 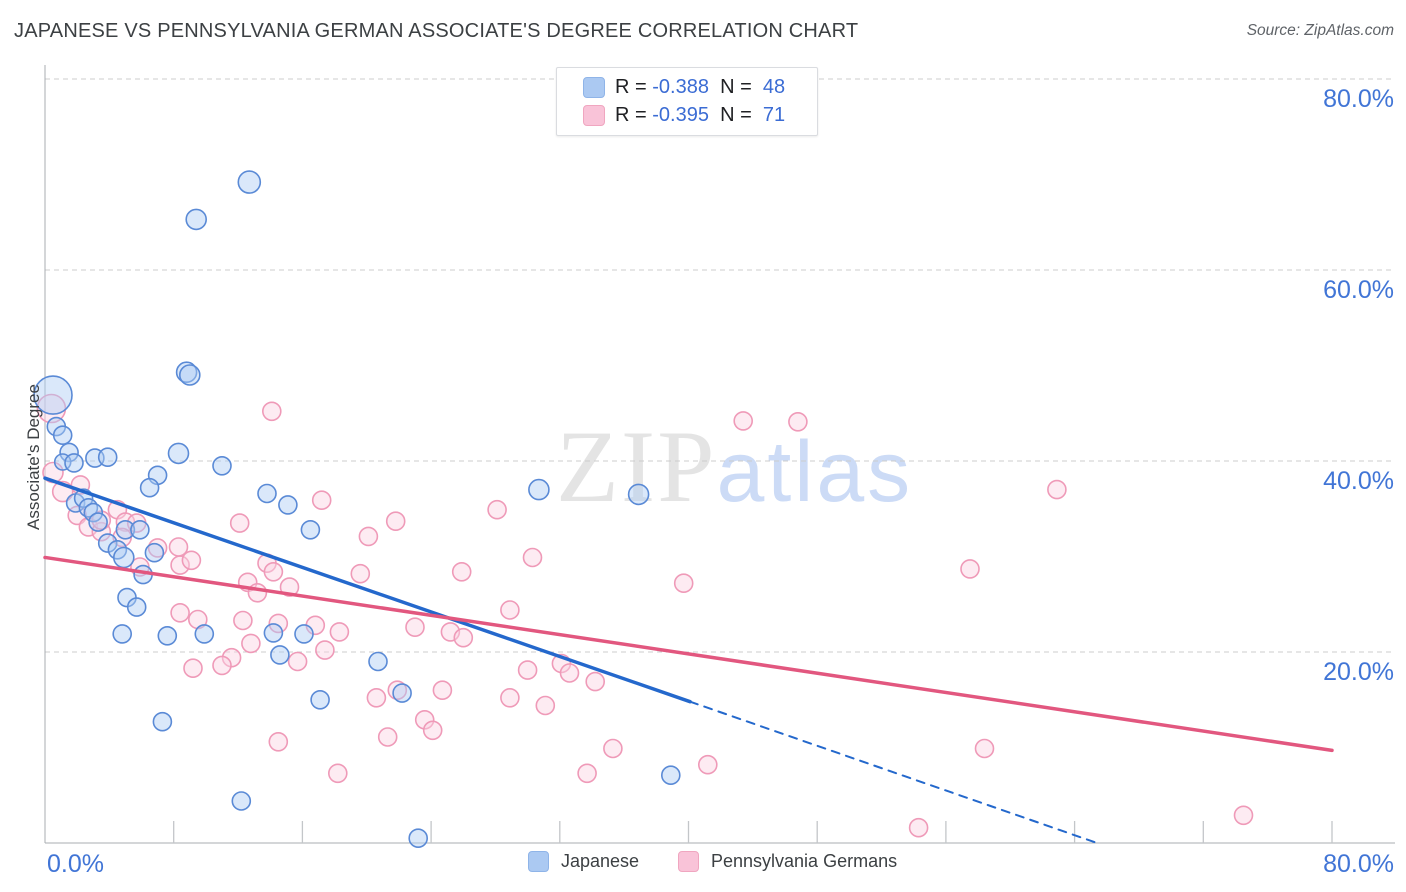 I want to click on x-tick-label-min: 0.0%, so click(x=75, y=864).